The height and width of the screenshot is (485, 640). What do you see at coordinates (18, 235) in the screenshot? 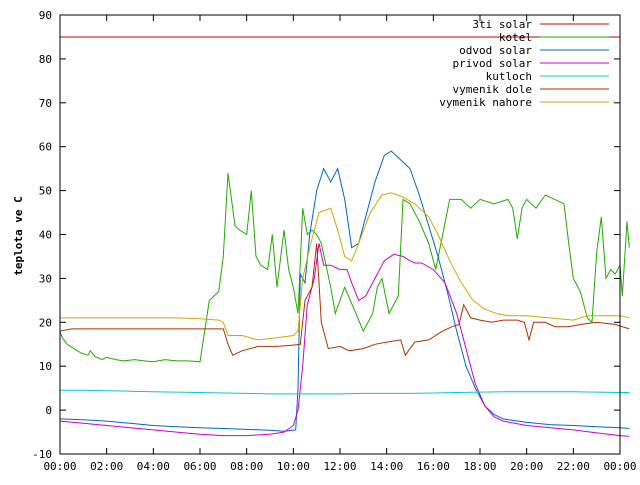
I see `y-axis-label: teplota ve C` at bounding box center [18, 235].